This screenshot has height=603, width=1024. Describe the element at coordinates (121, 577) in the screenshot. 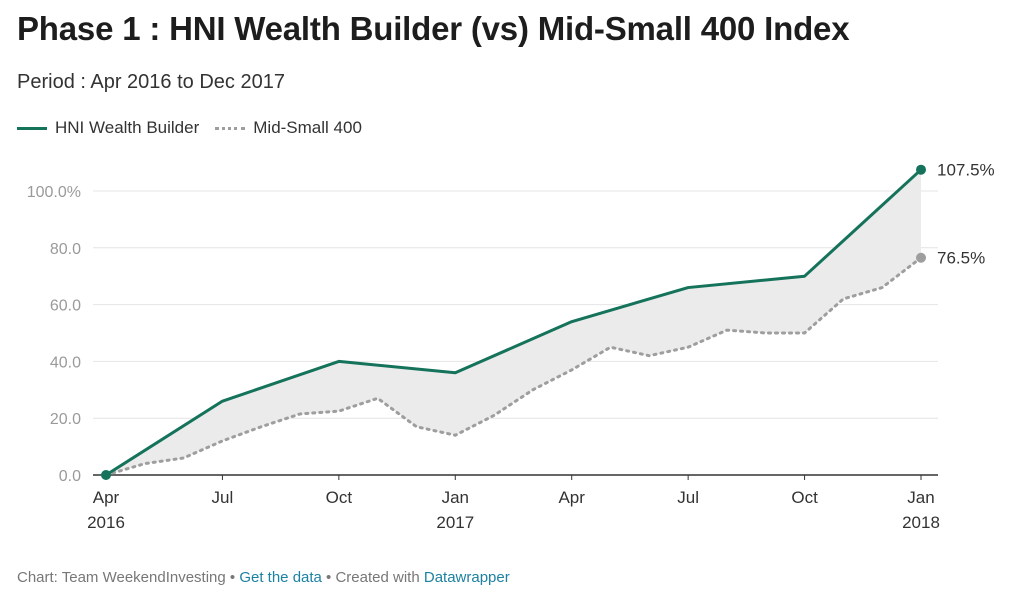

I see `footer-credit: Chart: Team WeekendInvesting` at that location.